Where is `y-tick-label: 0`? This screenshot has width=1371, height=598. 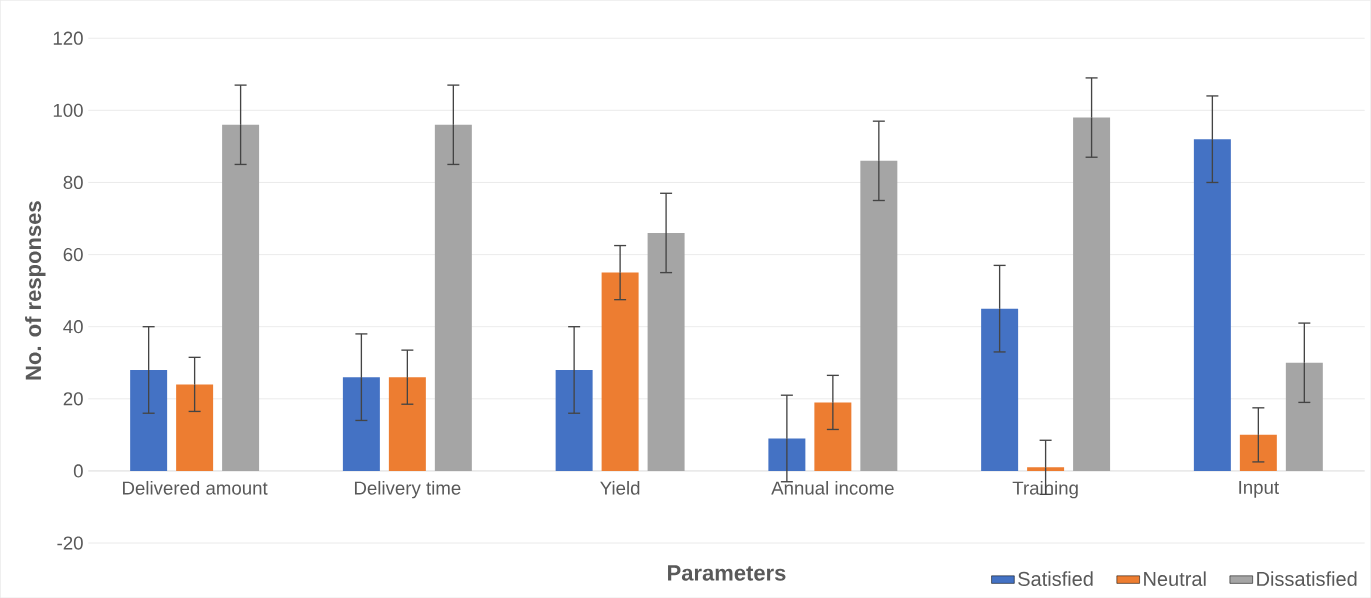
y-tick-label: 0 is located at coordinates (78, 471).